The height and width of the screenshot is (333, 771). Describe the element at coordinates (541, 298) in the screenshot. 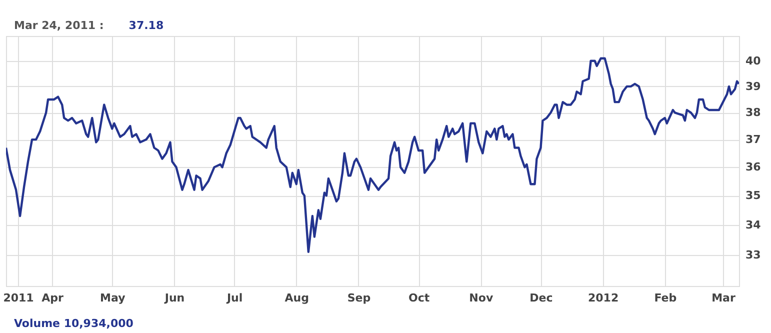

I see `x-tick-label: Dec` at that location.